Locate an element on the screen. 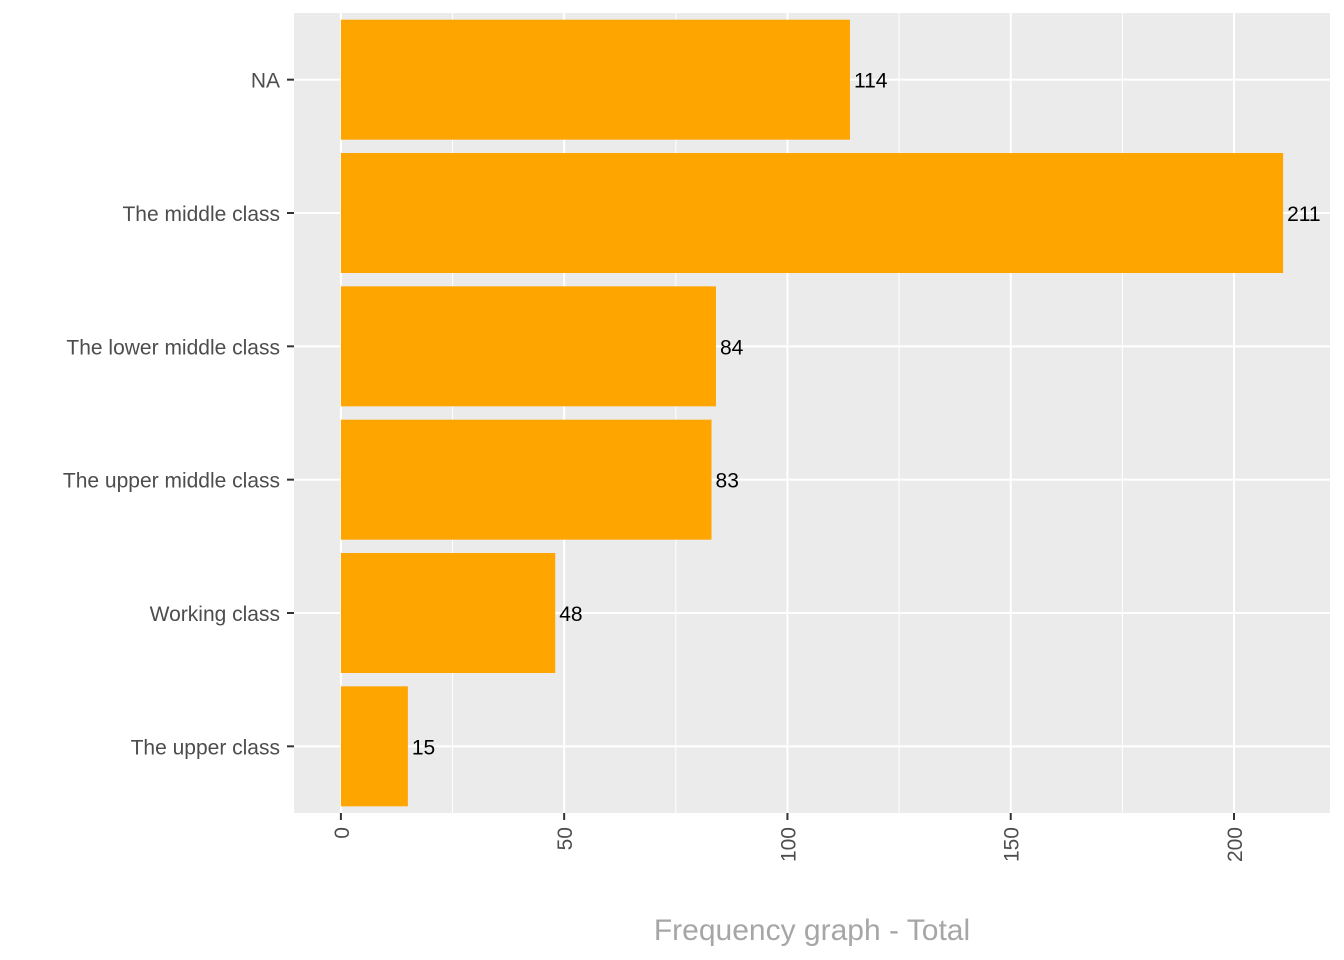 The image size is (1344, 960). x-axis: 0 50 100 150 200 is located at coordinates (789, 837).